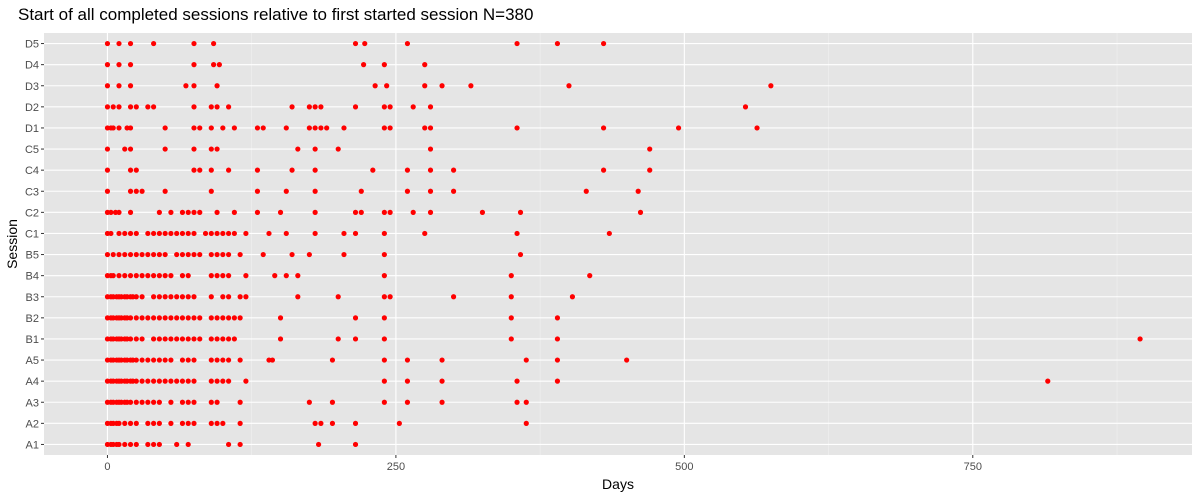 This screenshot has height=500, width=1200. What do you see at coordinates (32, 213) in the screenshot?
I see `y-tick-label: C2` at bounding box center [32, 213].